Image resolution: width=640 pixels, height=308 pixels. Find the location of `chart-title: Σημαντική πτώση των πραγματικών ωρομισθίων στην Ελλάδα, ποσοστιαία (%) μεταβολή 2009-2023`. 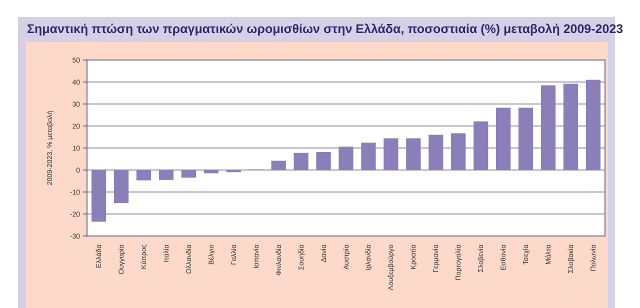

chart-title: Σημαντική πτώση των πραγματικών ωρομισθίων στην Ελλάδα, ποσοστιαία (%) μεταβολή 2009-2023 is located at coordinates (325, 29).